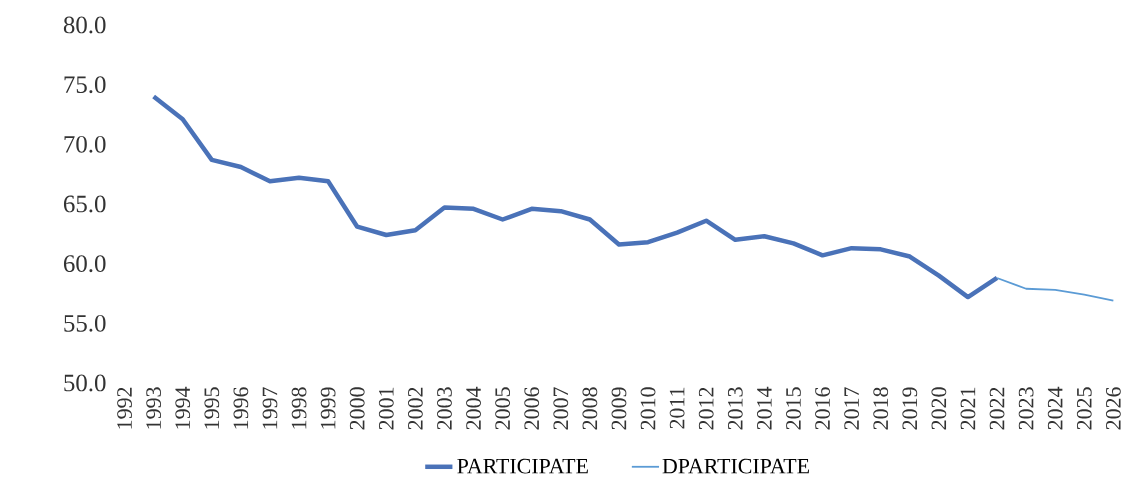 The width and height of the screenshot is (1129, 499). Describe the element at coordinates (939, 408) in the screenshot. I see `x-tick-label: 2020` at that location.